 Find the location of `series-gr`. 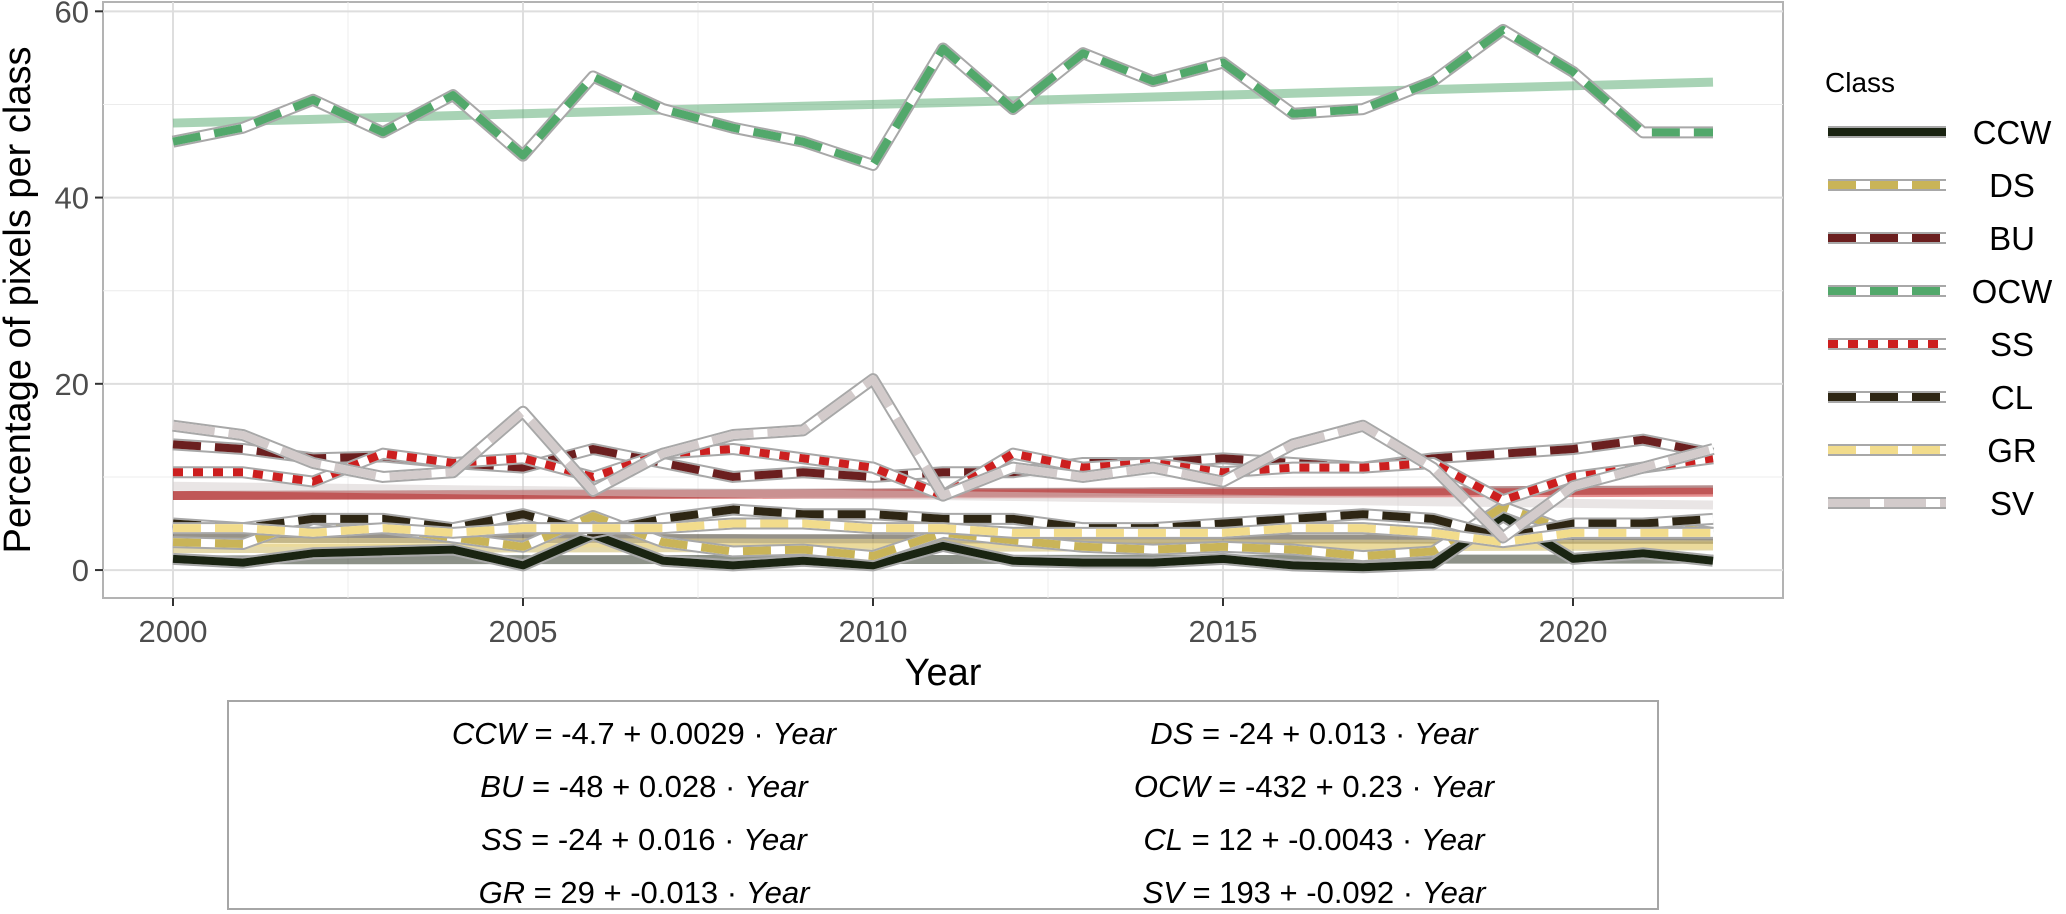

series-gr is located at coordinates (943, 533).